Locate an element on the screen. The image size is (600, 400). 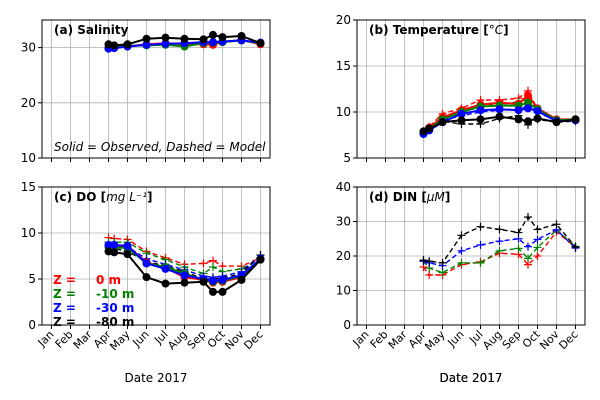
panel-title-unit: °C is located at coordinates (496, 30).